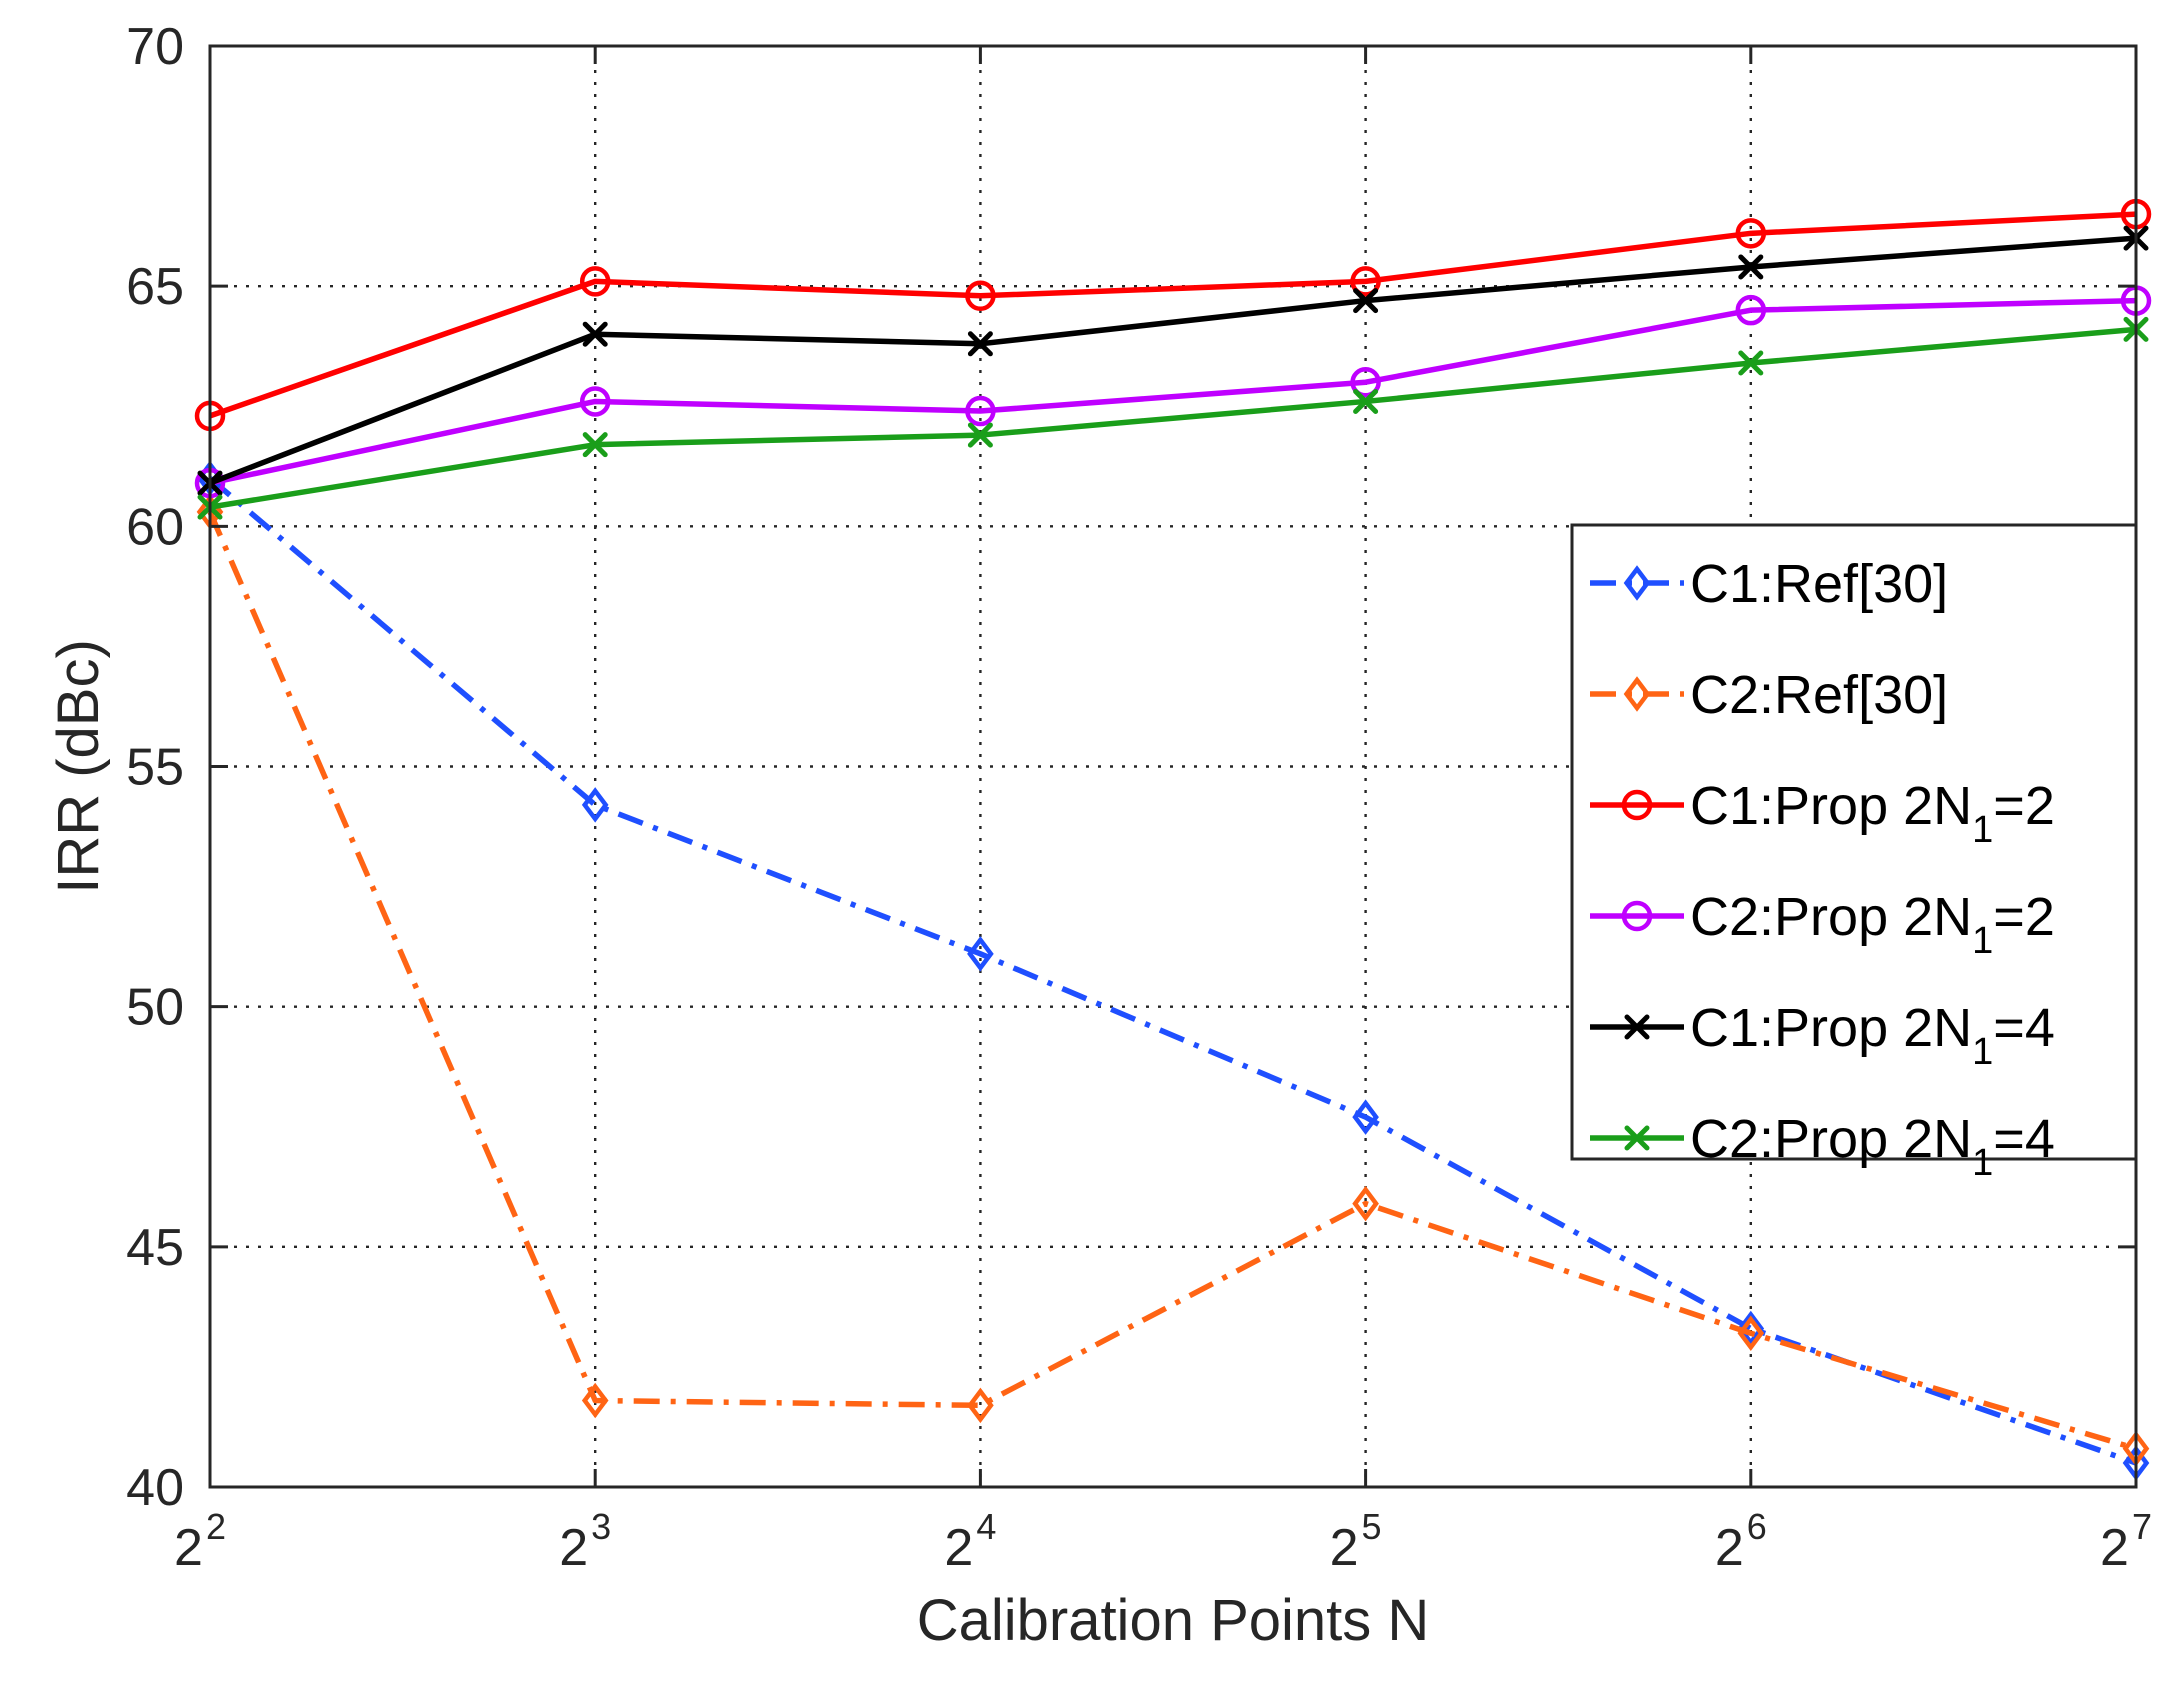 The width and height of the screenshot is (2176, 1690). I want to click on legend-label-c2-ref30: C2:Ref[30], so click(1819, 695).